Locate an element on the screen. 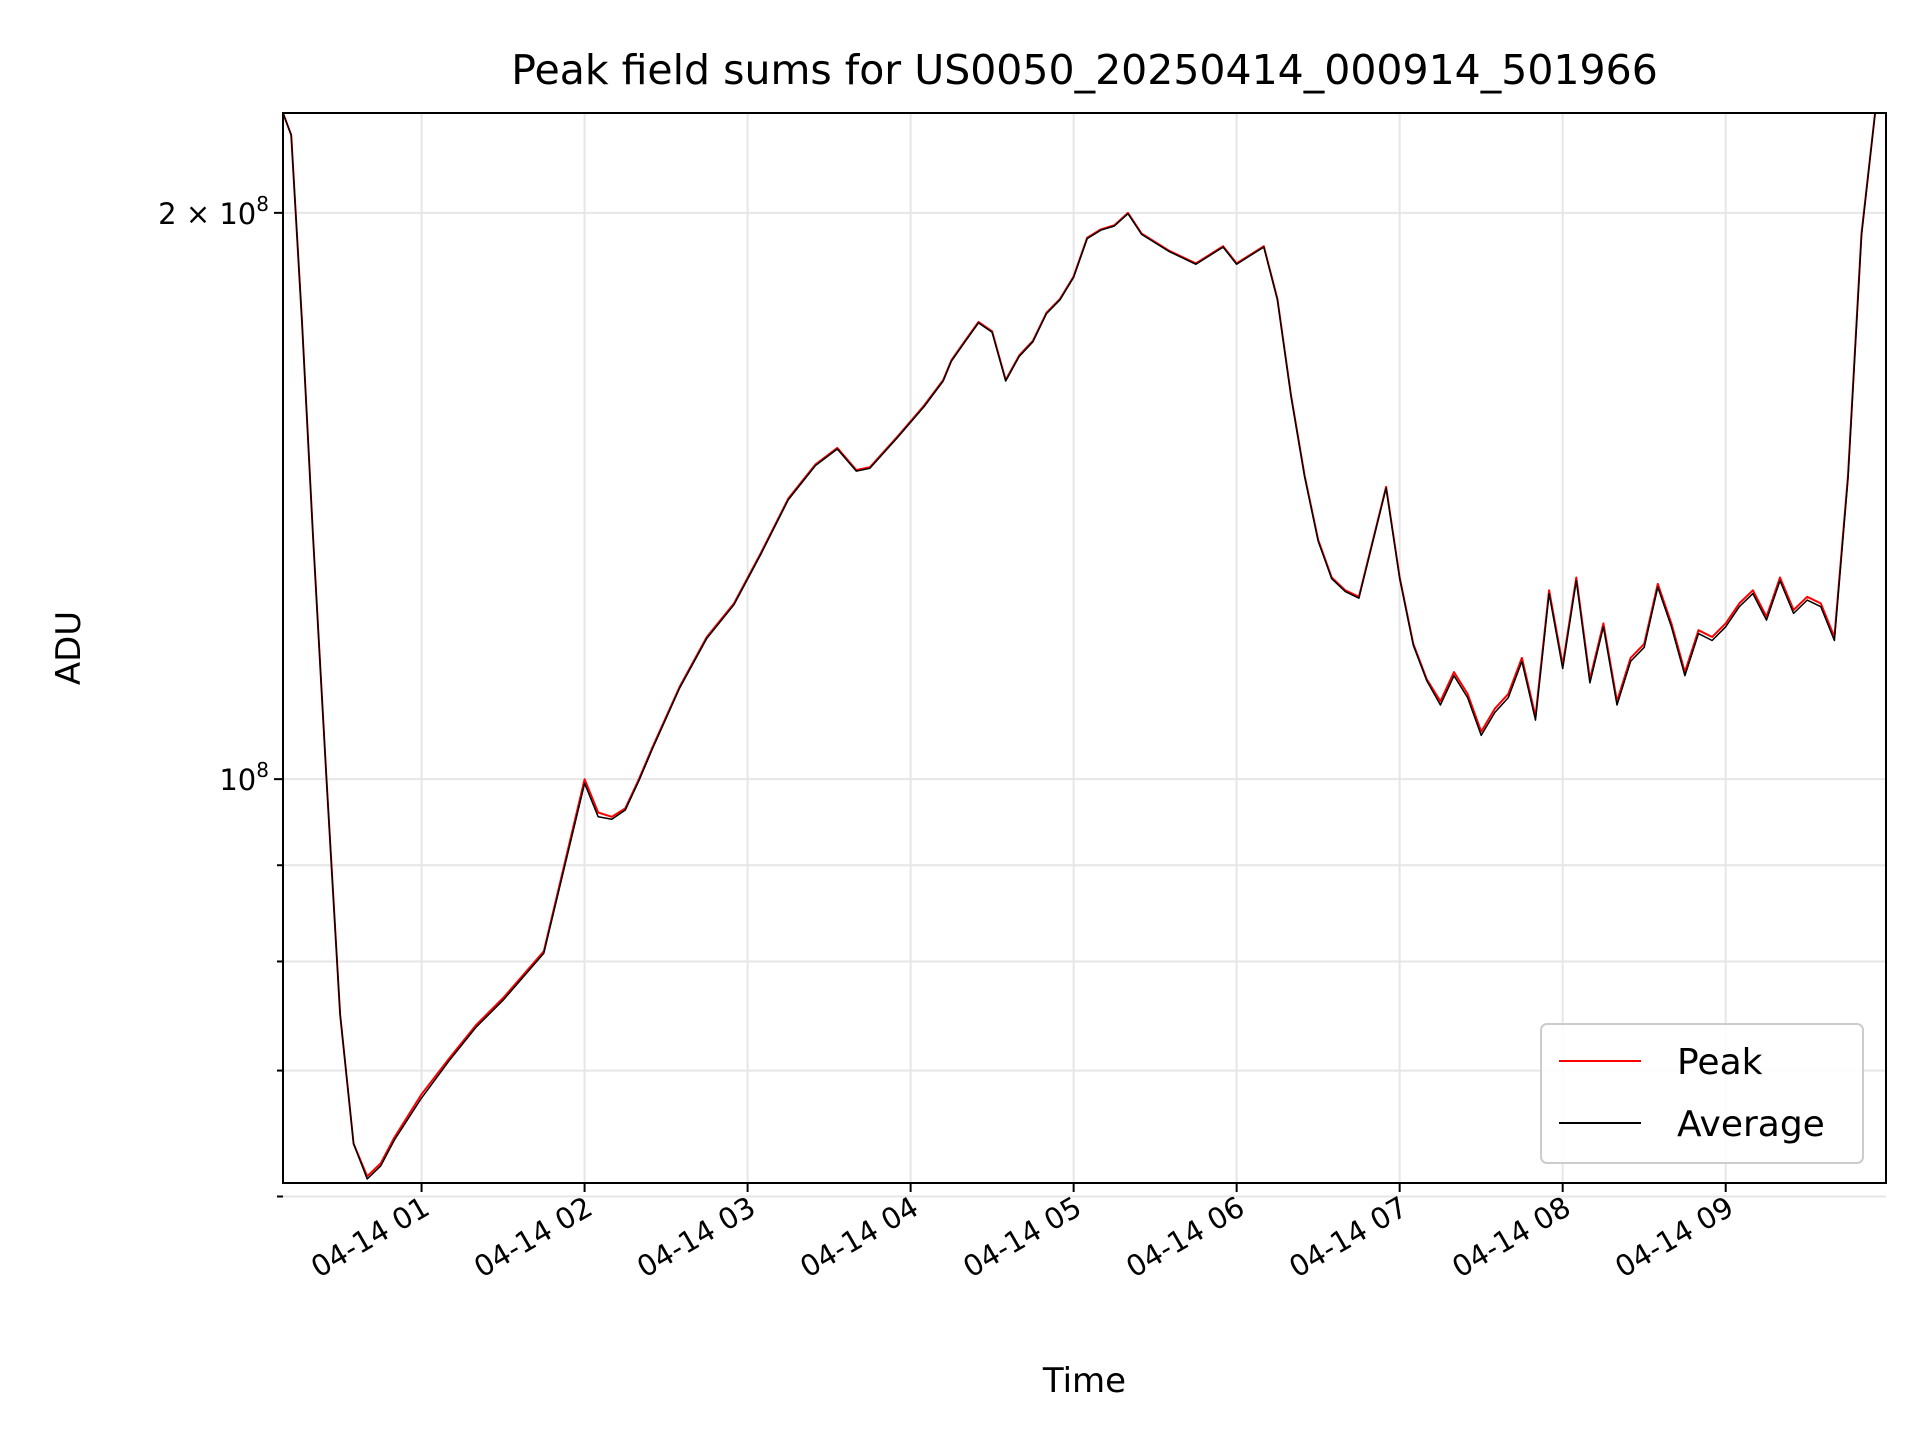 This screenshot has height=1440, width=1920. x-tick-label: 04-14 01 is located at coordinates (370, 1237).